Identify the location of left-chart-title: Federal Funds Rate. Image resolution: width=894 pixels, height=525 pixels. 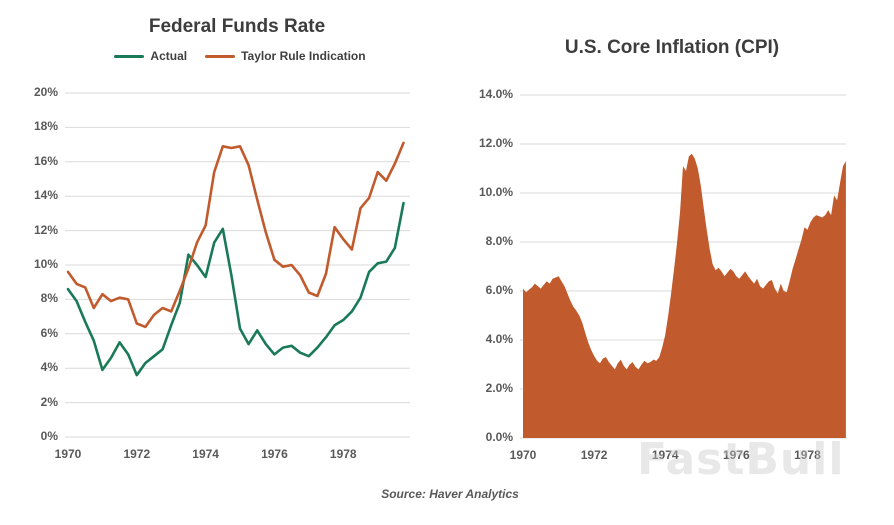
(237, 26).